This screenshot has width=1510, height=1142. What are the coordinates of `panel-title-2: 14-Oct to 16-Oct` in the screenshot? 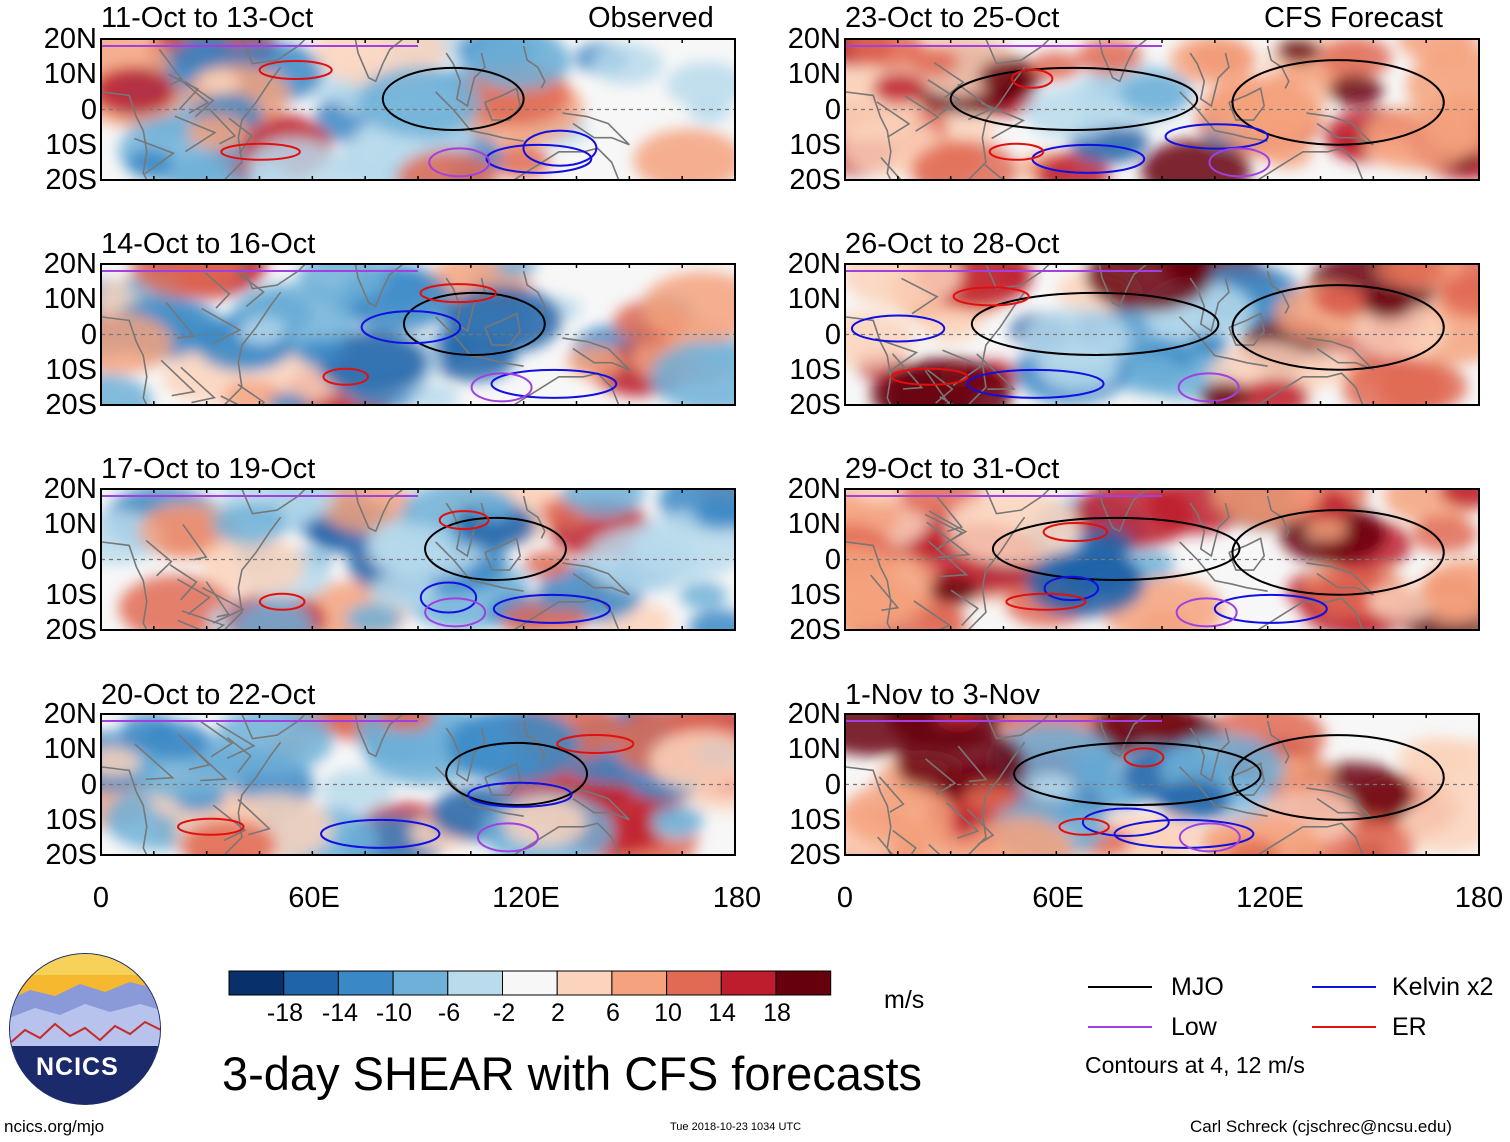 It's located at (208, 244).